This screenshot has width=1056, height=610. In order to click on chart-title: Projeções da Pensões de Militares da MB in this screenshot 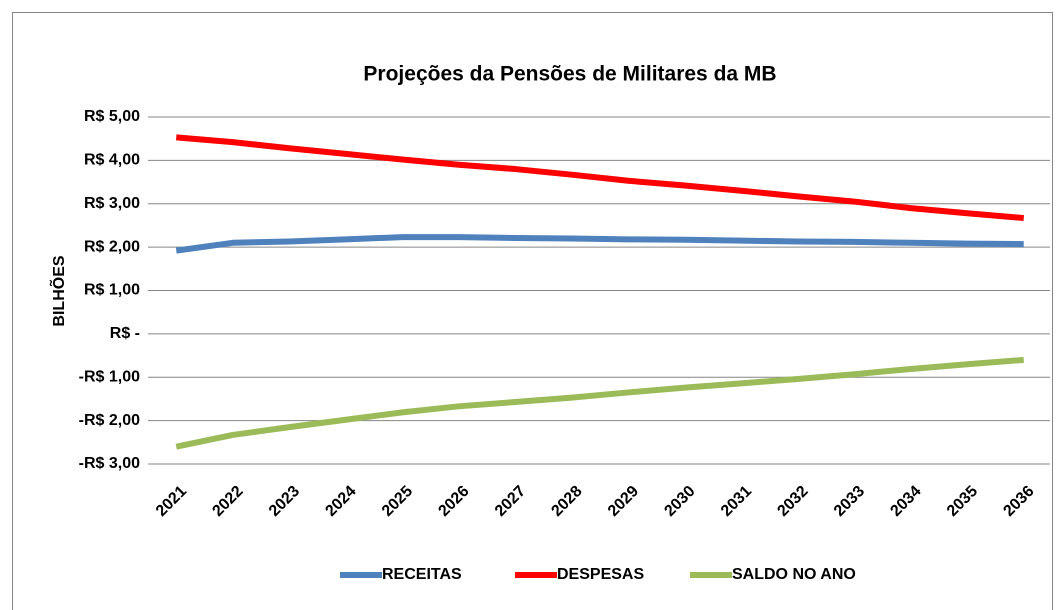, I will do `click(569, 74)`.